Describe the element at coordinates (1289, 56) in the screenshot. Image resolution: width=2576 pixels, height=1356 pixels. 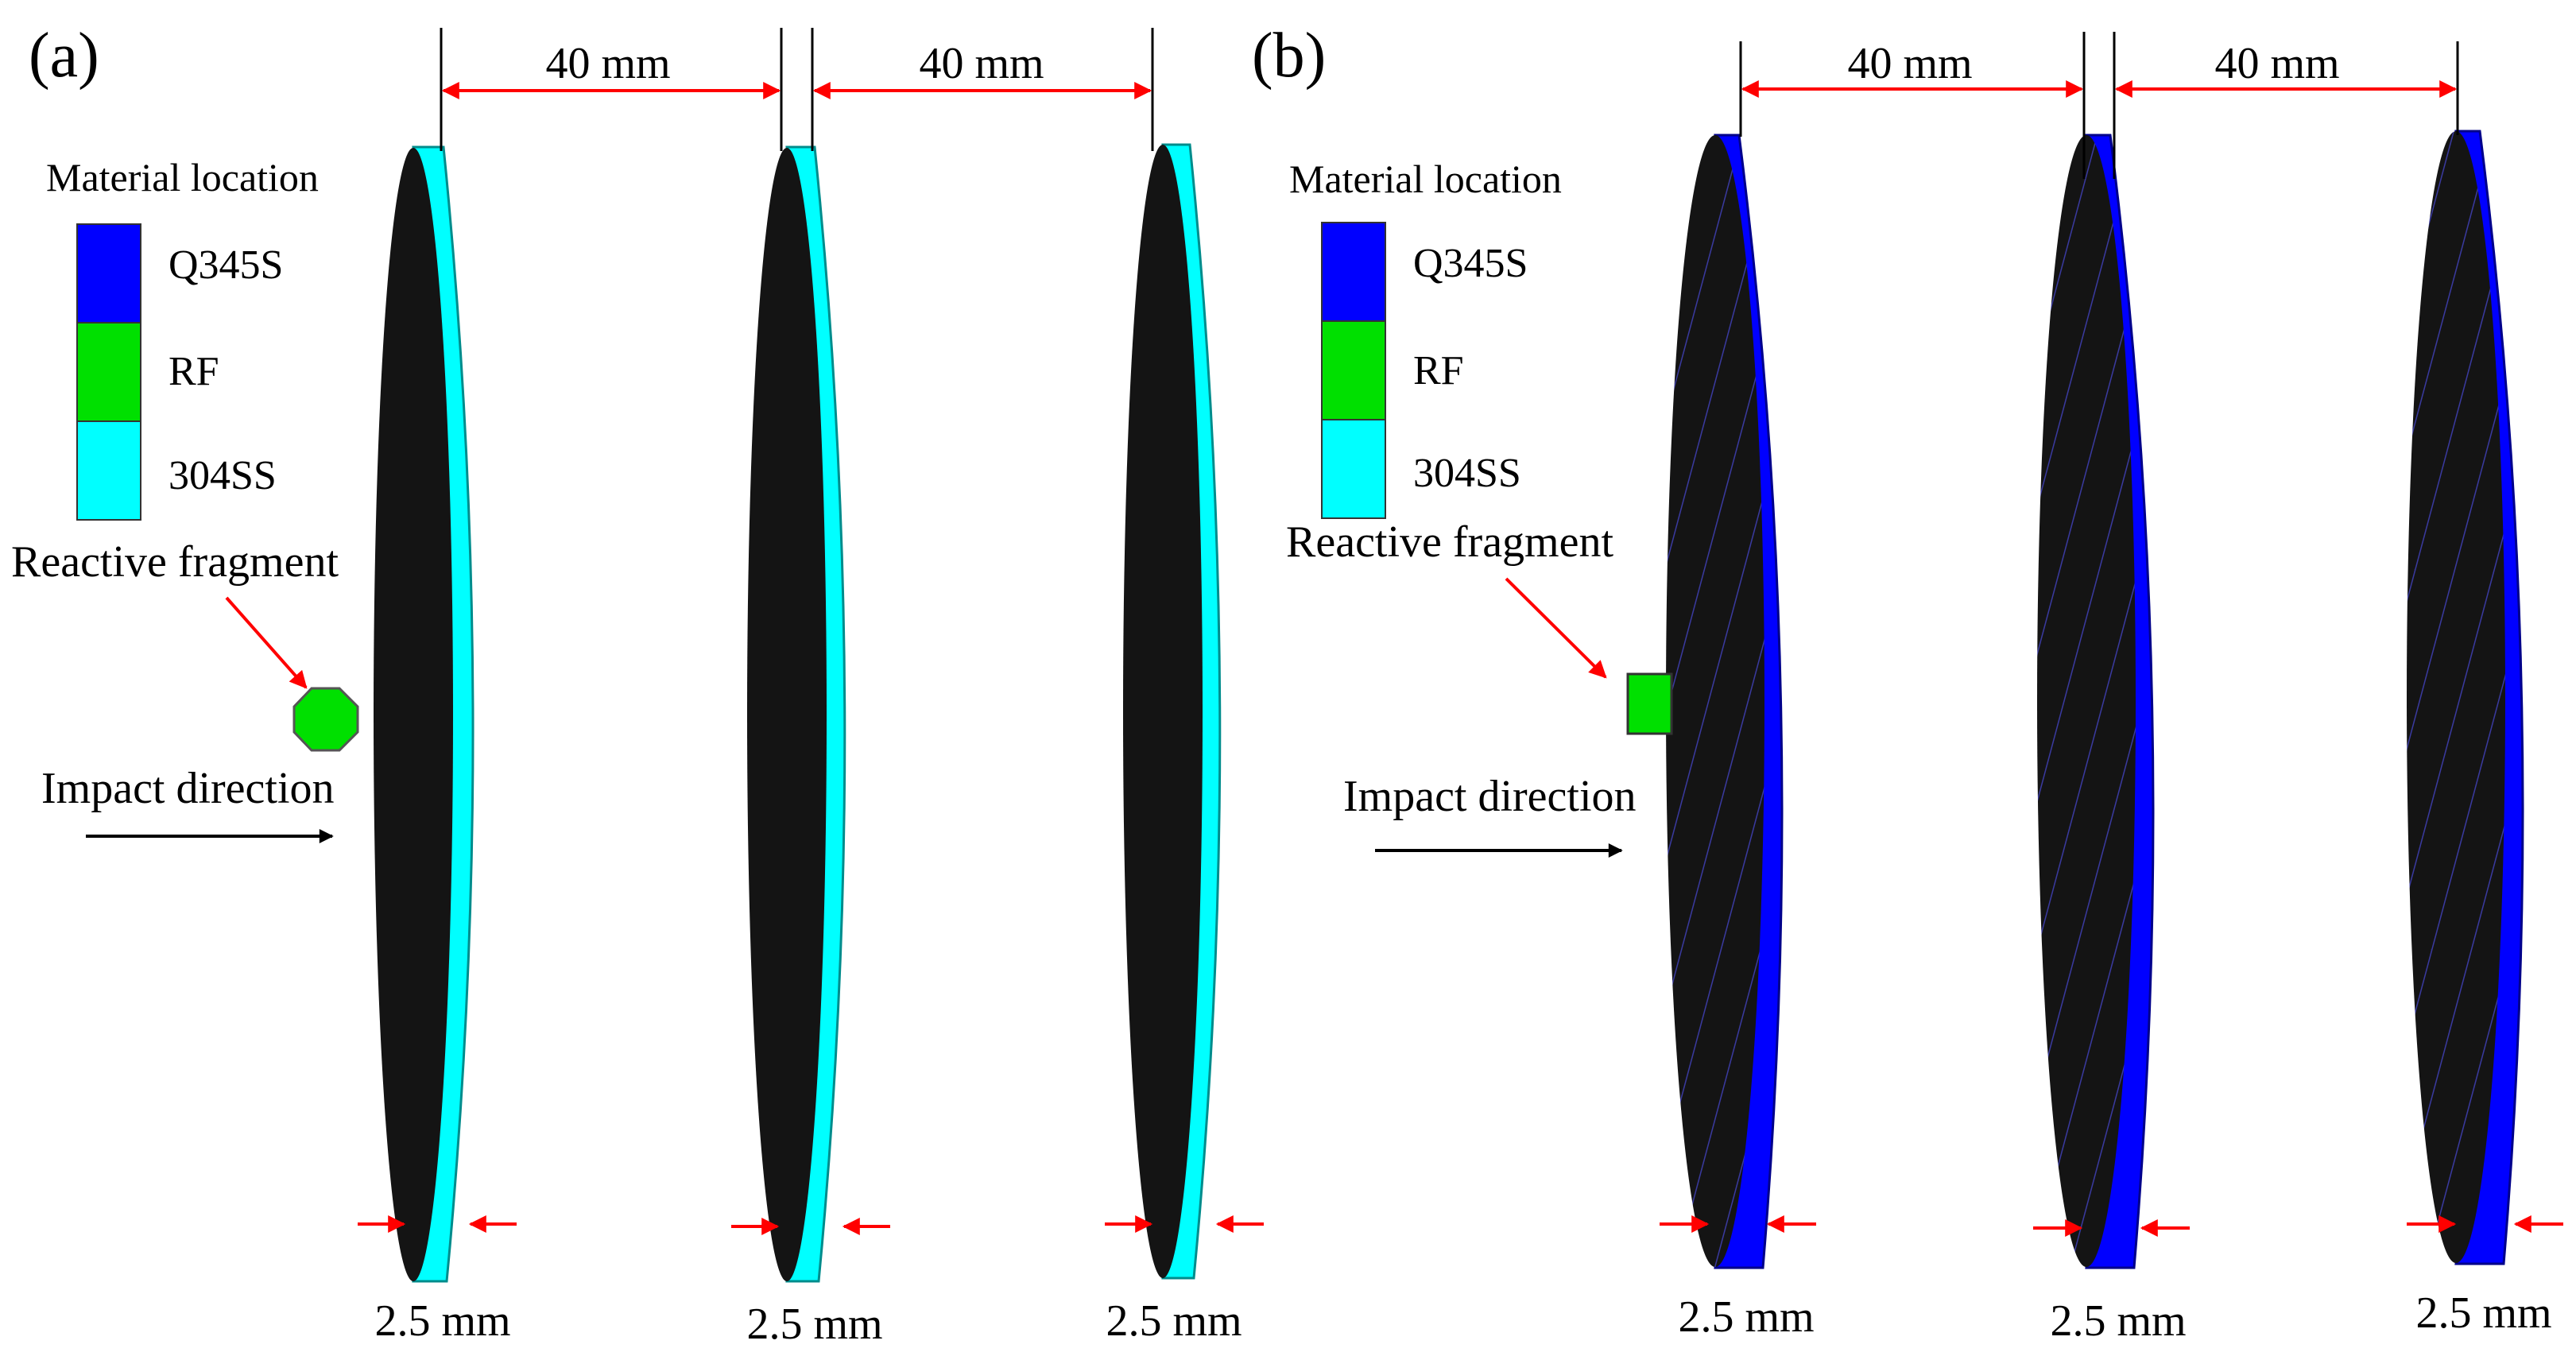
I see `panel-label: (b)` at that location.